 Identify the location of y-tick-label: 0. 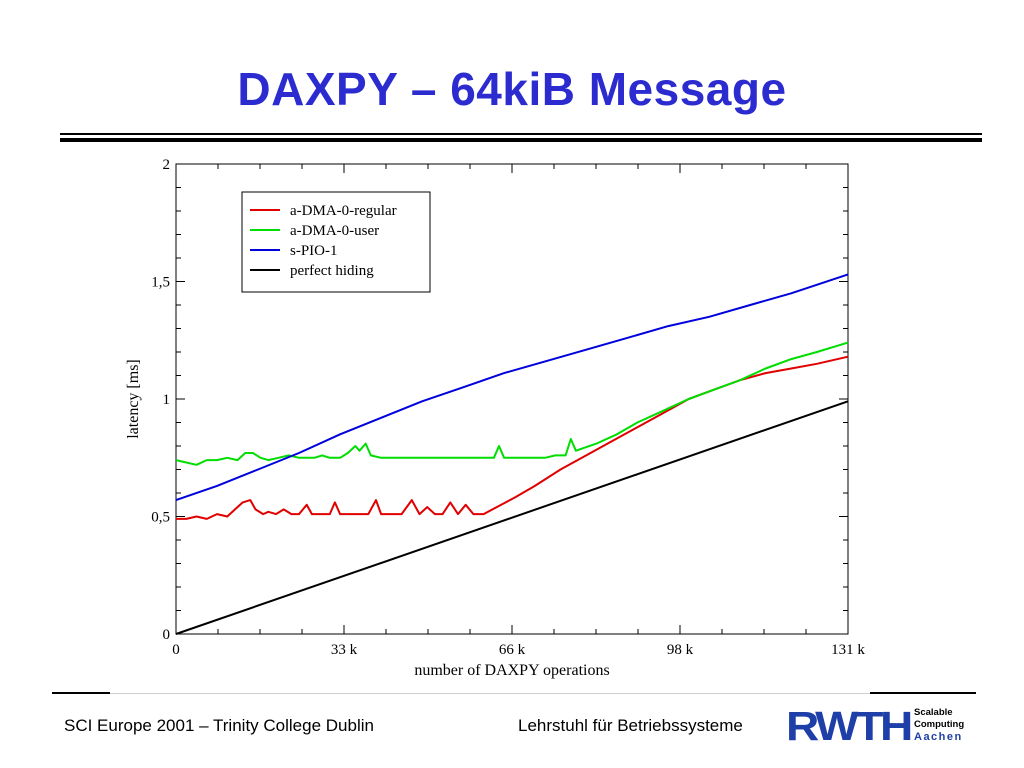
(167, 635).